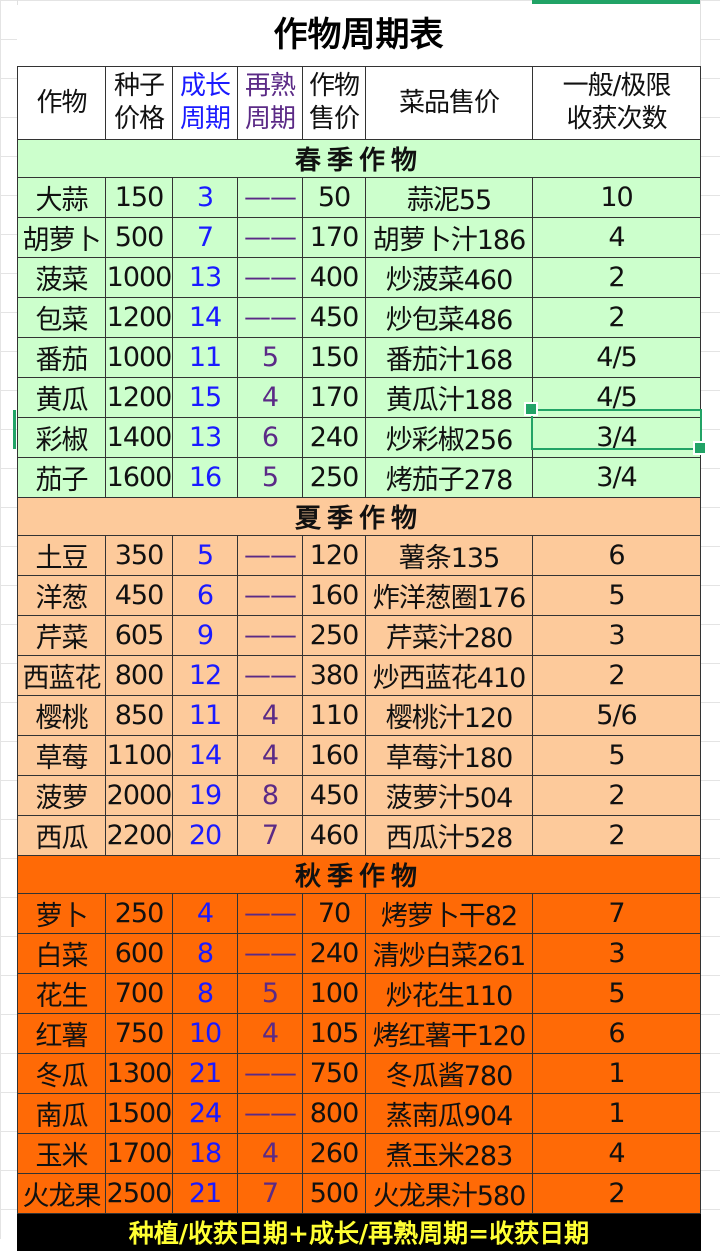 The height and width of the screenshot is (1251, 720). What do you see at coordinates (205, 397) in the screenshot?
I see `cell-growth-cycle: 15` at bounding box center [205, 397].